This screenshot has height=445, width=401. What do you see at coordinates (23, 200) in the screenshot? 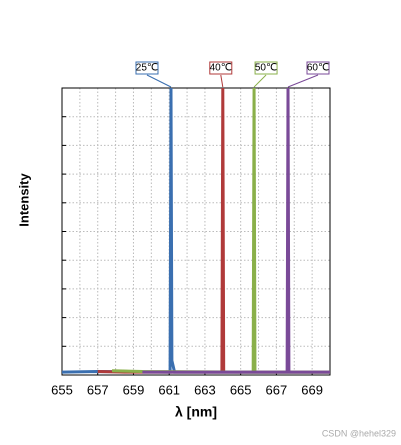
I see `y-axis-label: Intensity` at bounding box center [23, 200].